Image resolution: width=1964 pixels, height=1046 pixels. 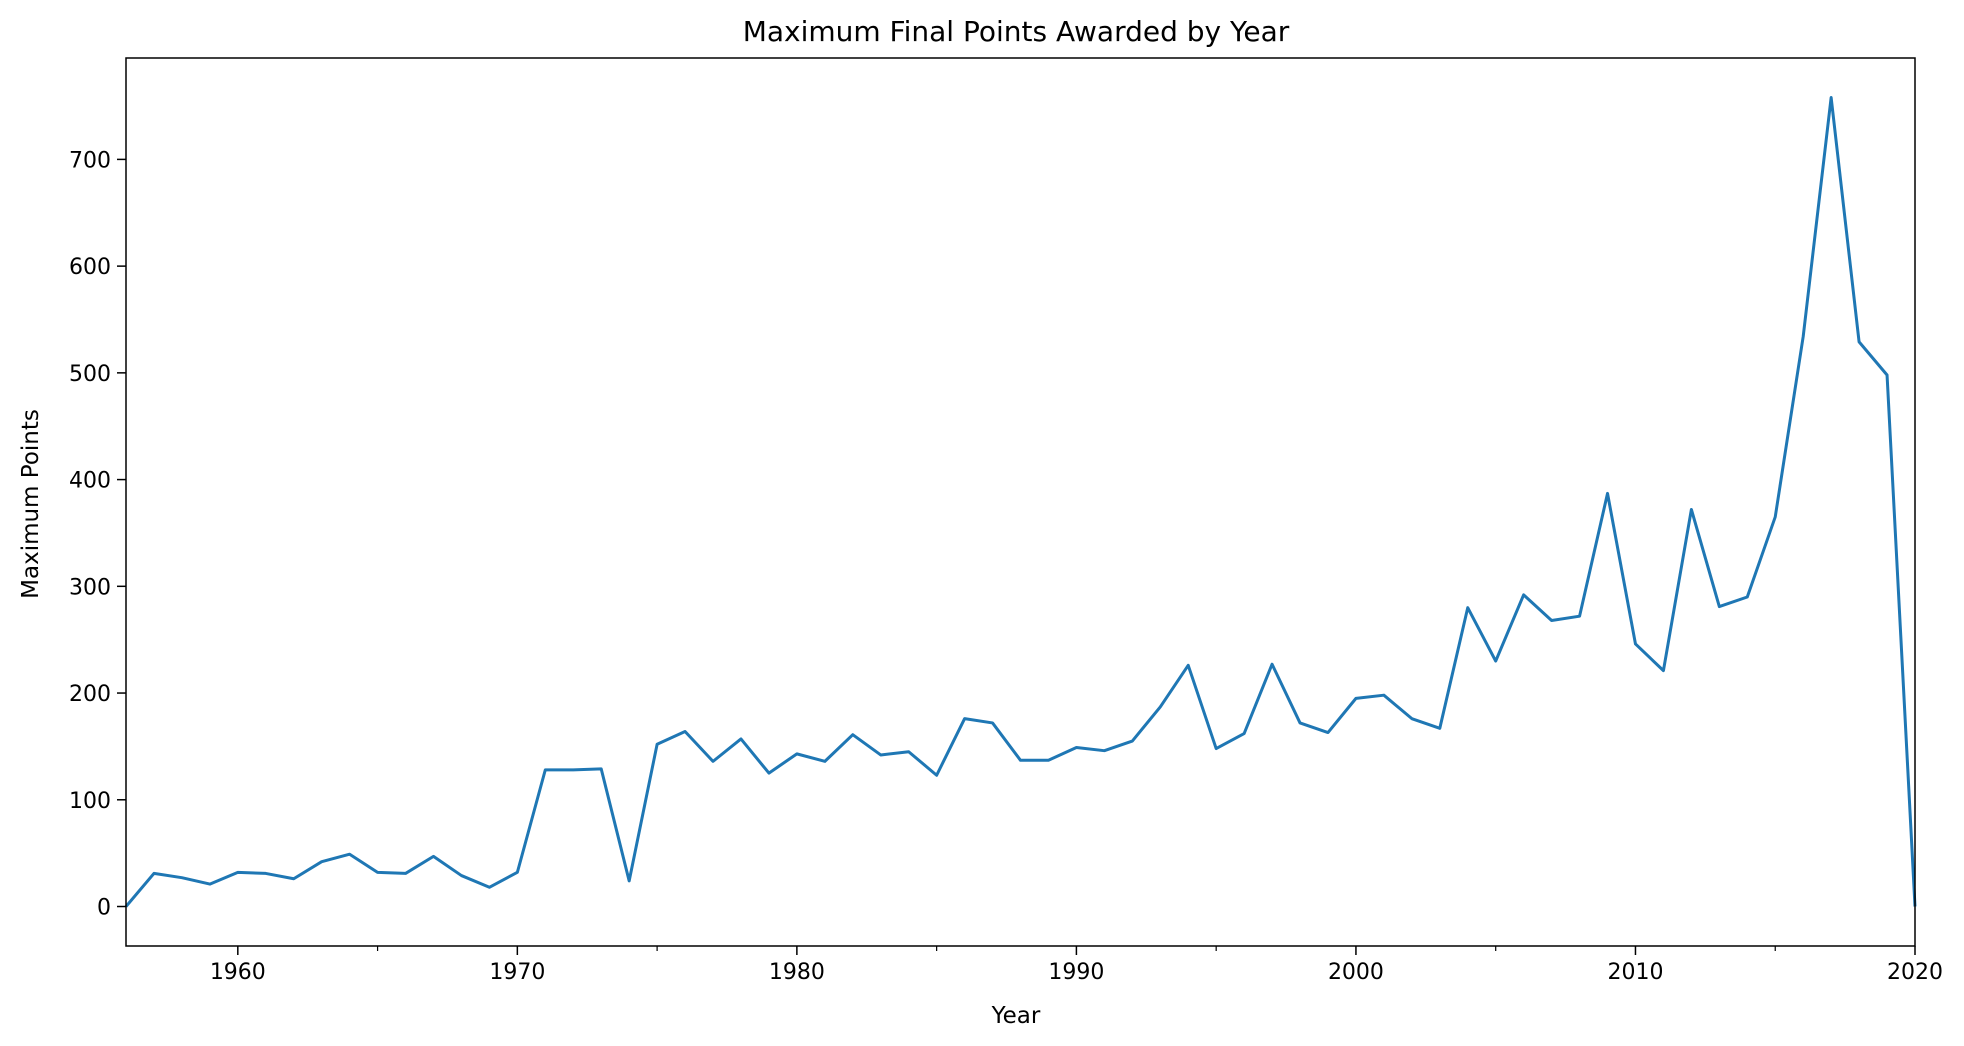 I want to click on x-tick-label-2010: 2010, so click(x=1635, y=972).